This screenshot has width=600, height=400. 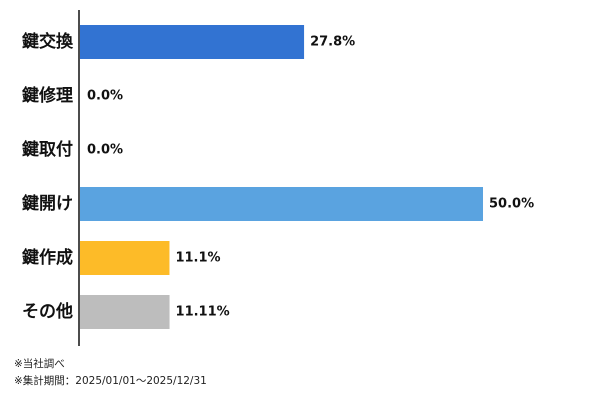 I want to click on value-label: 11.11%, so click(x=203, y=312).